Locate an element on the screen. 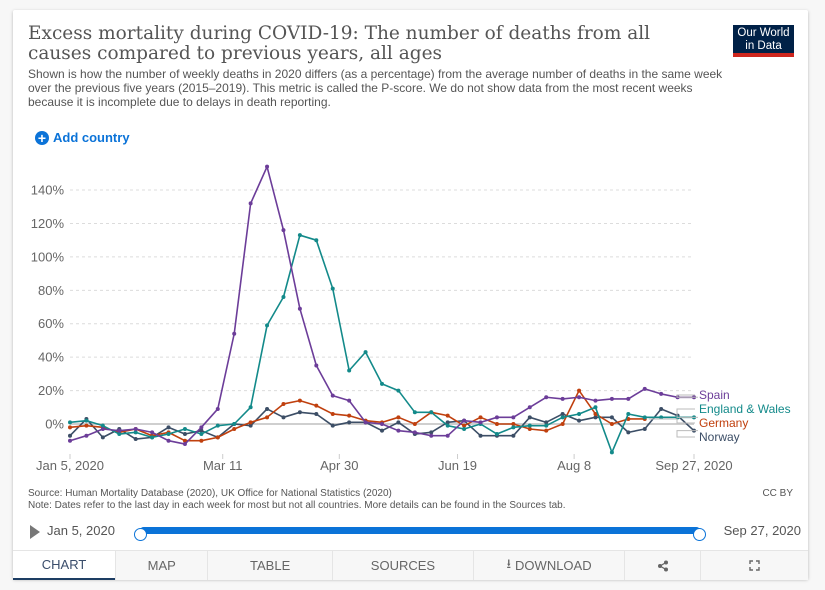  x-tick-label: Aug 8 is located at coordinates (574, 465).